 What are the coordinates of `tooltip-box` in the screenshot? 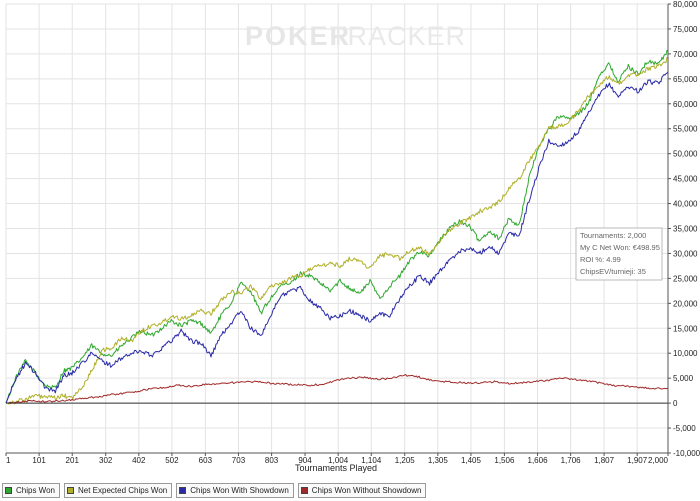 It's located at (619, 254).